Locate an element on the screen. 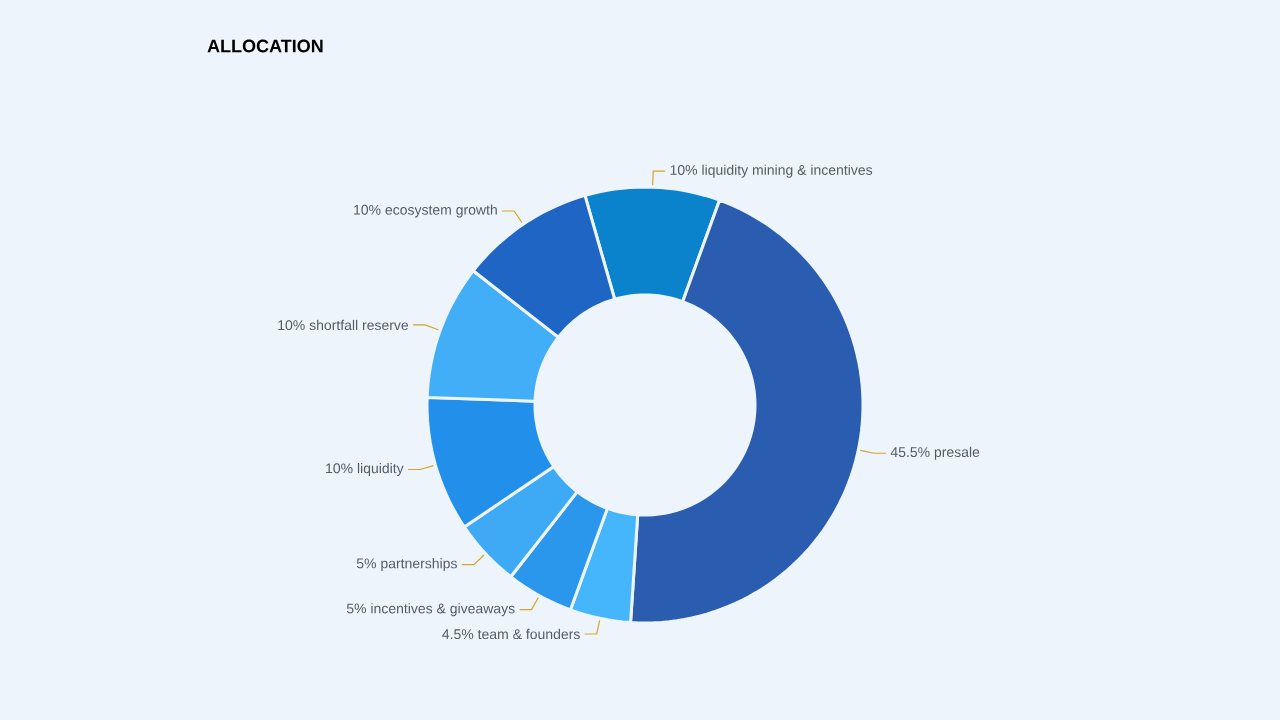 This screenshot has width=1280, height=720. slice-label: presale is located at coordinates (957, 453).